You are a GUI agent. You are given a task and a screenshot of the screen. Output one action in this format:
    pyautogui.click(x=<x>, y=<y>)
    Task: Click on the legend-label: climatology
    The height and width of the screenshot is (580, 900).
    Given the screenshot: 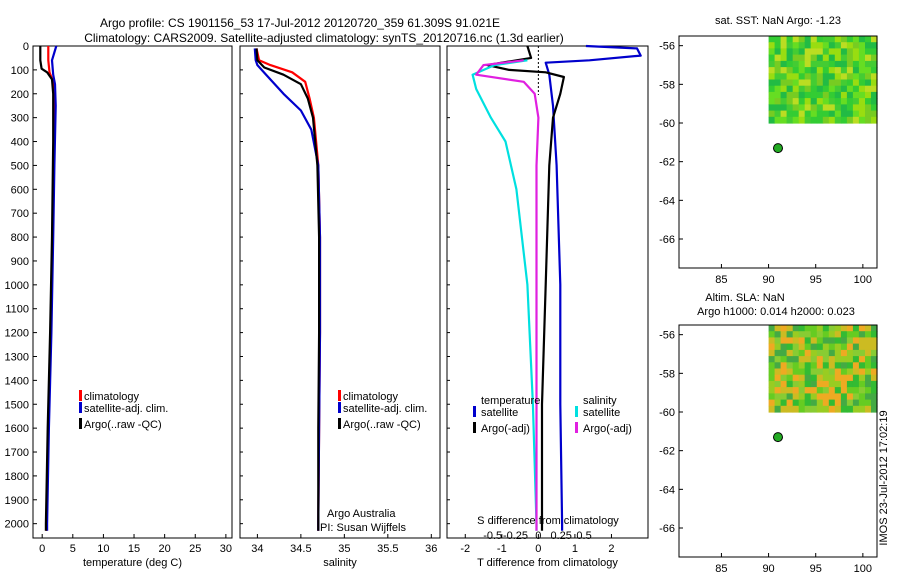 What is the action you would take?
    pyautogui.click(x=112, y=397)
    